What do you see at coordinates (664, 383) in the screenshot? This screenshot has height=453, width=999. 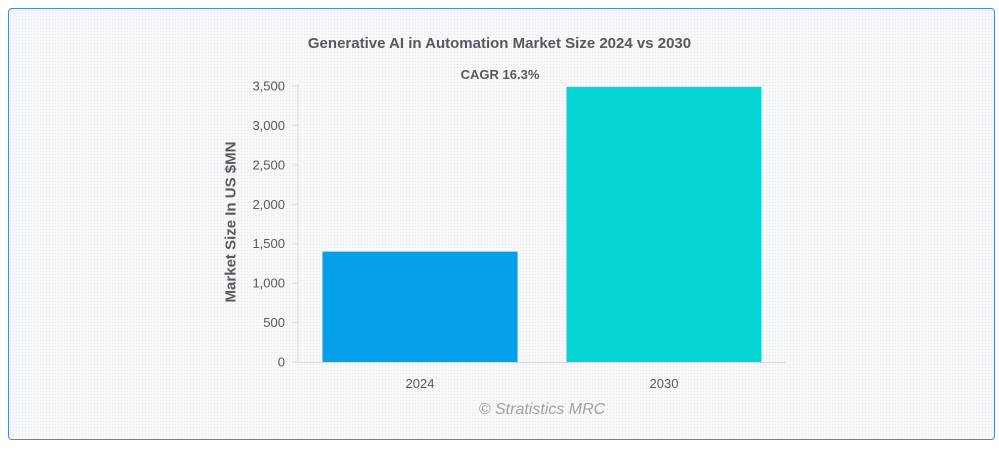 I see `x-tick-label: 2030` at bounding box center [664, 383].